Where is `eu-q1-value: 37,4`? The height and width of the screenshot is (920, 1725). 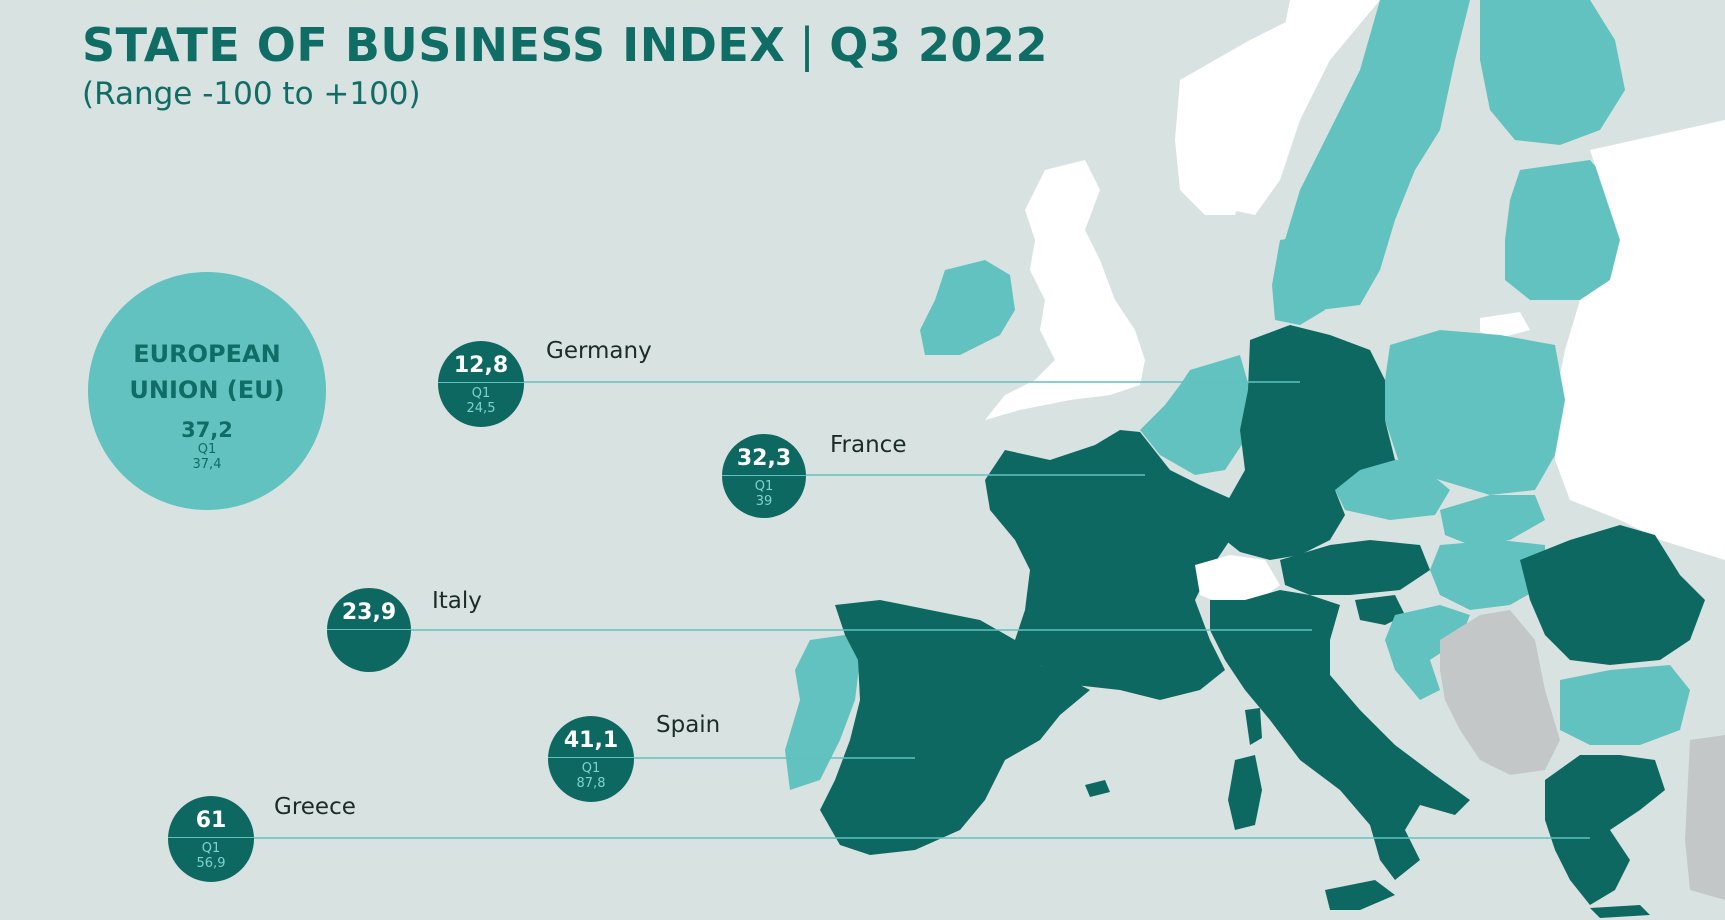
eu-q1-value: 37,4 is located at coordinates (207, 464).